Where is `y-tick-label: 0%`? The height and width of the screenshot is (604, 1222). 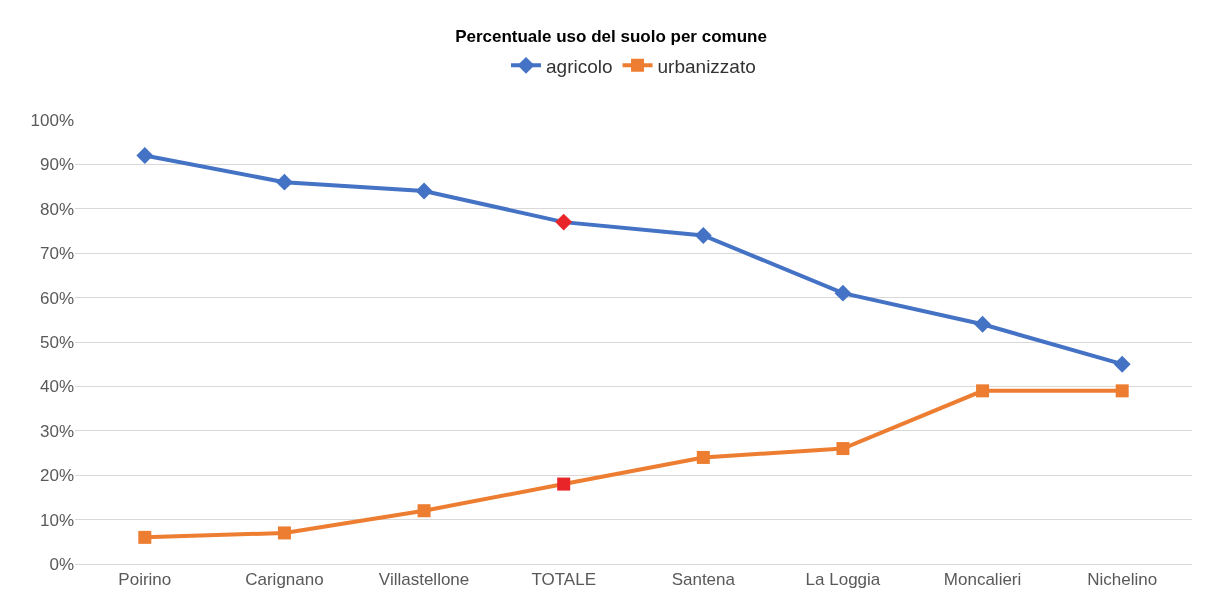
y-tick-label: 0% is located at coordinates (61, 564).